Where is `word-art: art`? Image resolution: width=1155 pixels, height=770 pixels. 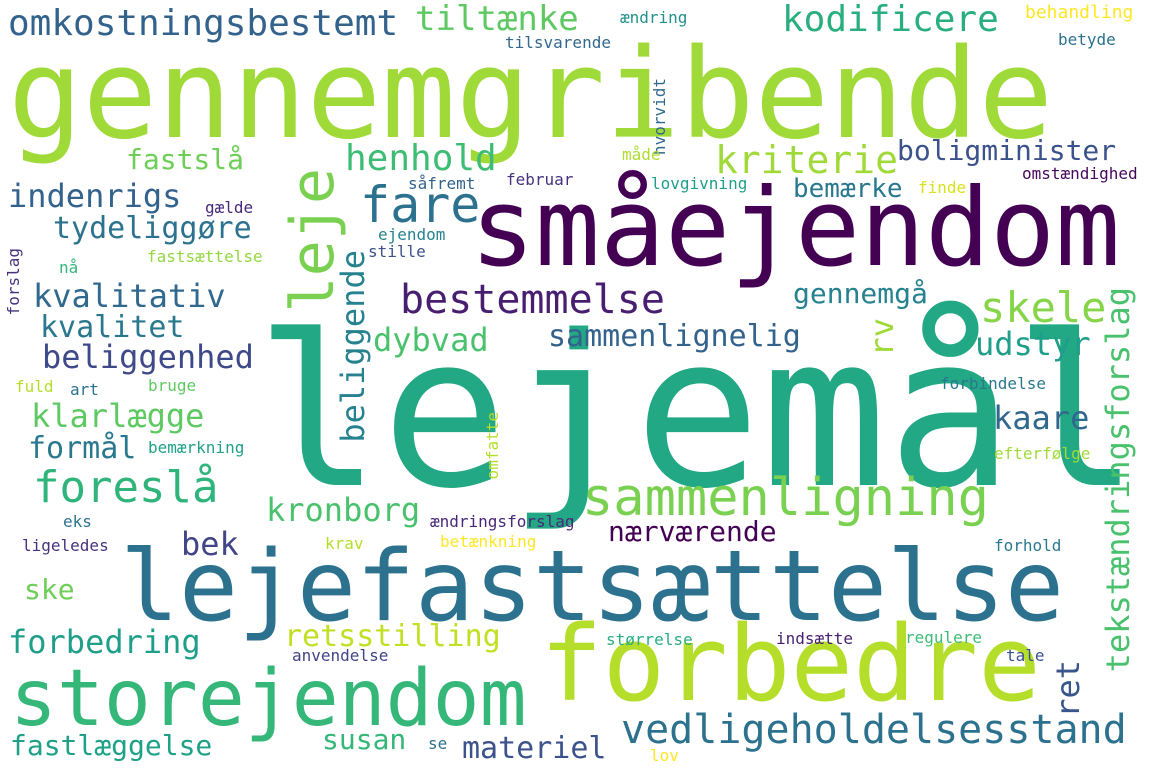
word-art: art is located at coordinates (84, 389).